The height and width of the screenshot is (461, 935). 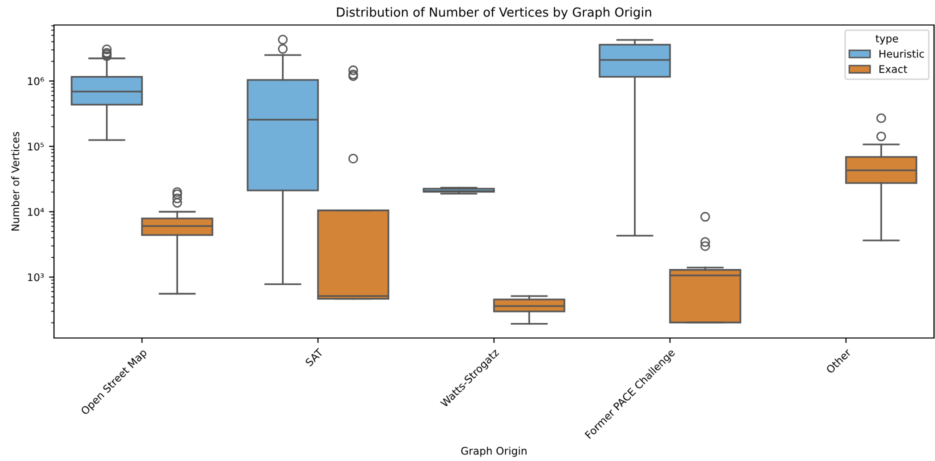 What do you see at coordinates (36, 277) in the screenshot?
I see `y-tick-label: 10³` at bounding box center [36, 277].